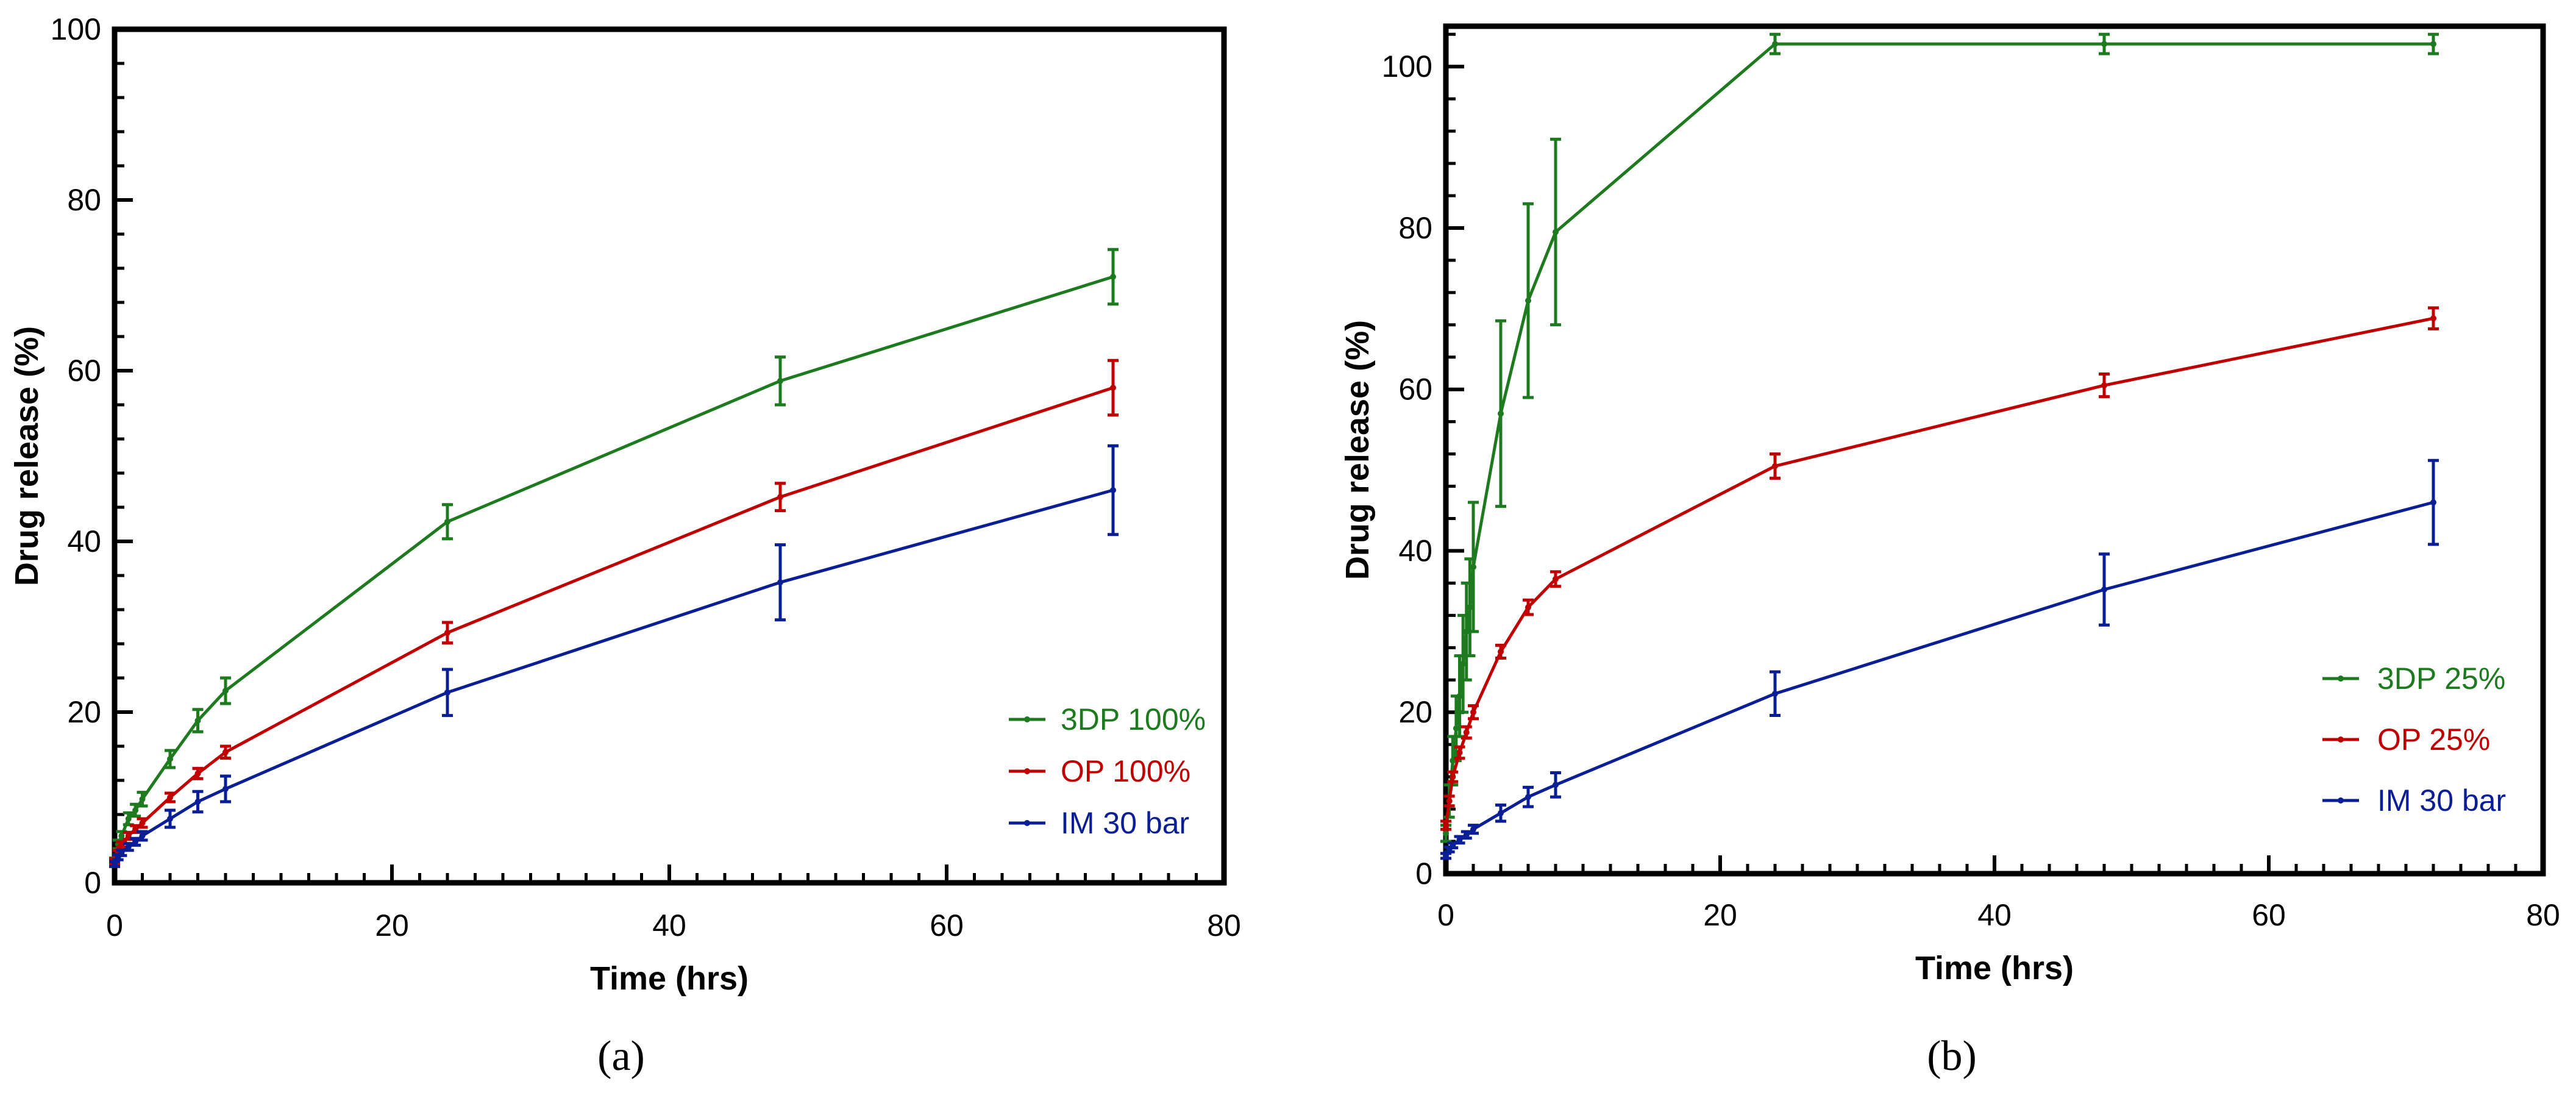 The image size is (2576, 1098). What do you see at coordinates (2406, 739) in the screenshot?
I see `legend-entry: OP 25%` at bounding box center [2406, 739].